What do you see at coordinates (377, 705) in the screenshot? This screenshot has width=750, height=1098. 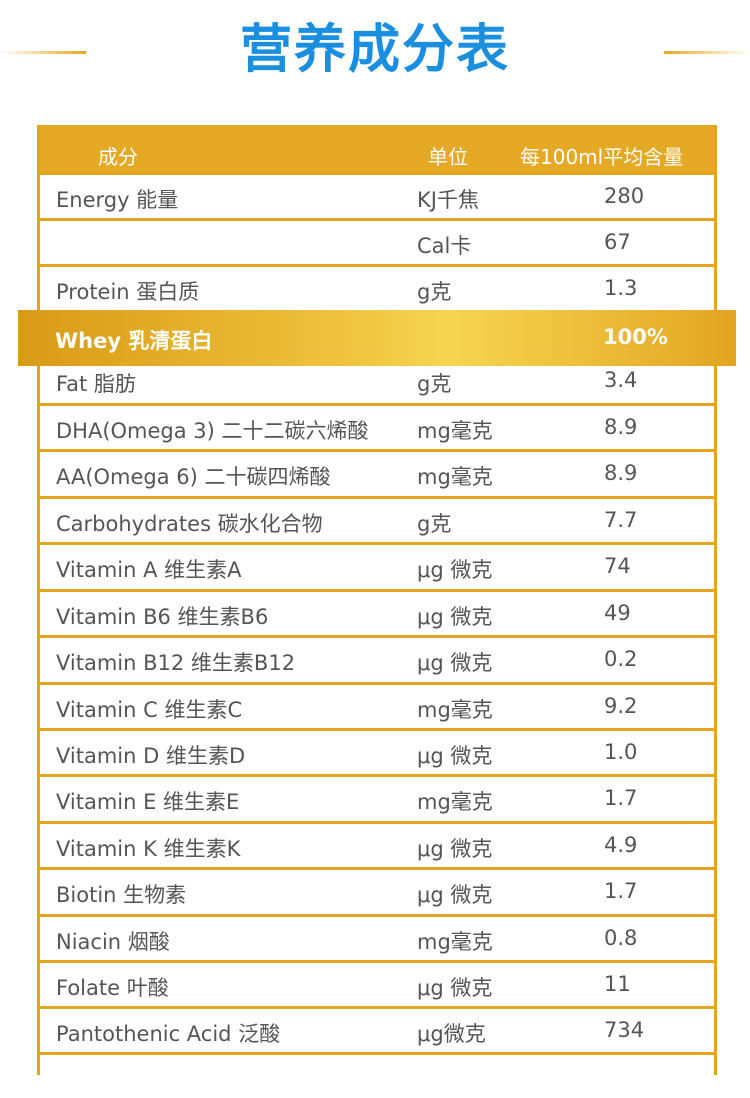 I see `table-row: Vitamin C 维生素C mg毫克 9.2` at bounding box center [377, 705].